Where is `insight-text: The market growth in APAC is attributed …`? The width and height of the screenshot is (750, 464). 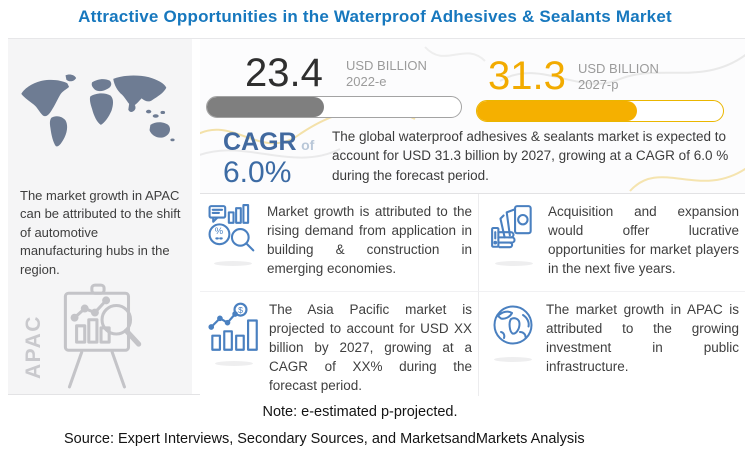
insight-text: The market growth in APAC is attributed … is located at coordinates (642, 338).